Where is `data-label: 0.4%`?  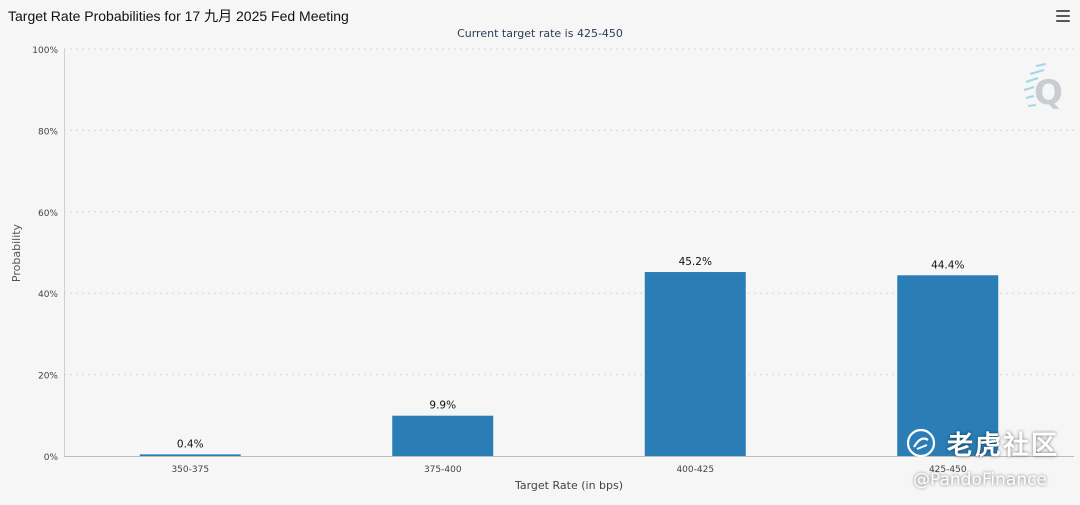 data-label: 0.4% is located at coordinates (190, 444).